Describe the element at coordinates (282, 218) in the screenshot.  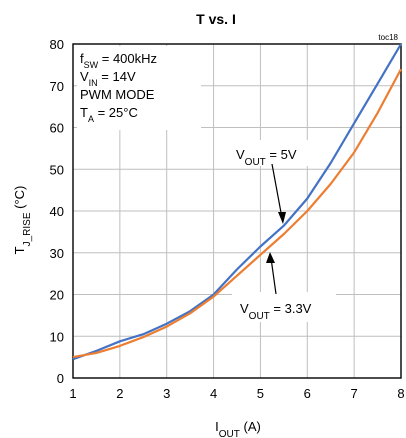
I see `arrowhead-5v` at that location.